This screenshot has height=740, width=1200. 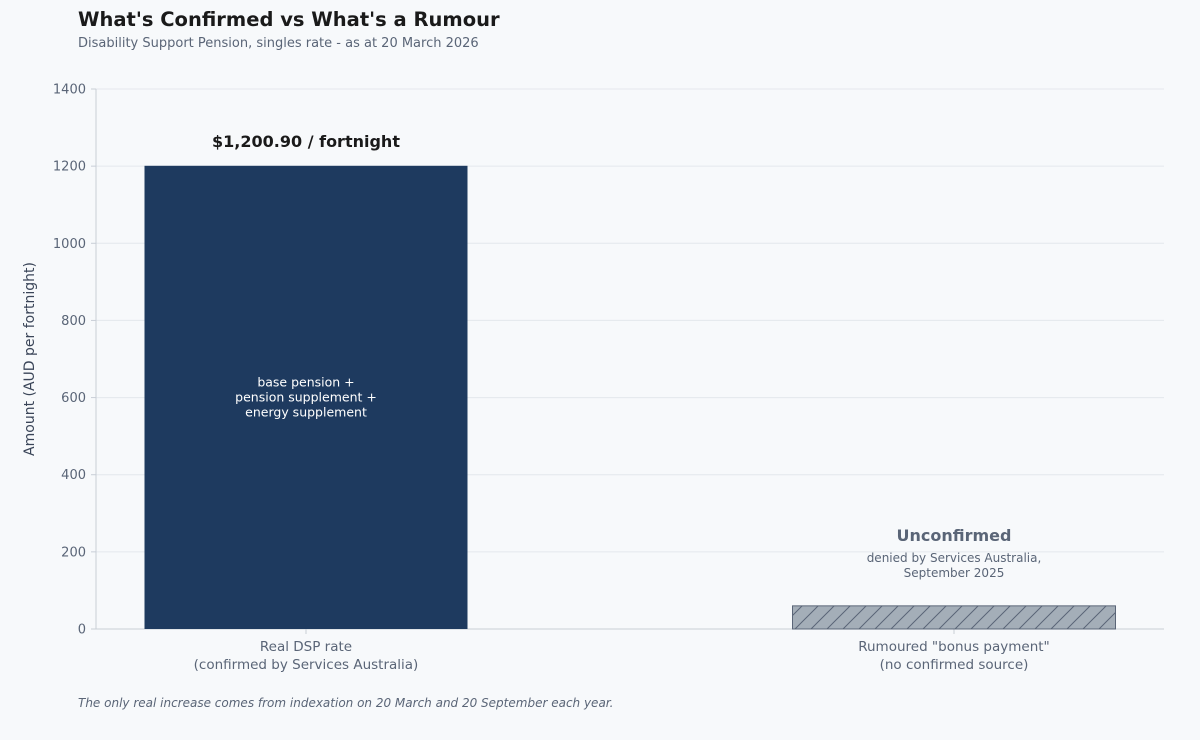 I want to click on y-axis-label: Amount (AUD per fortnight), so click(x=30, y=359).